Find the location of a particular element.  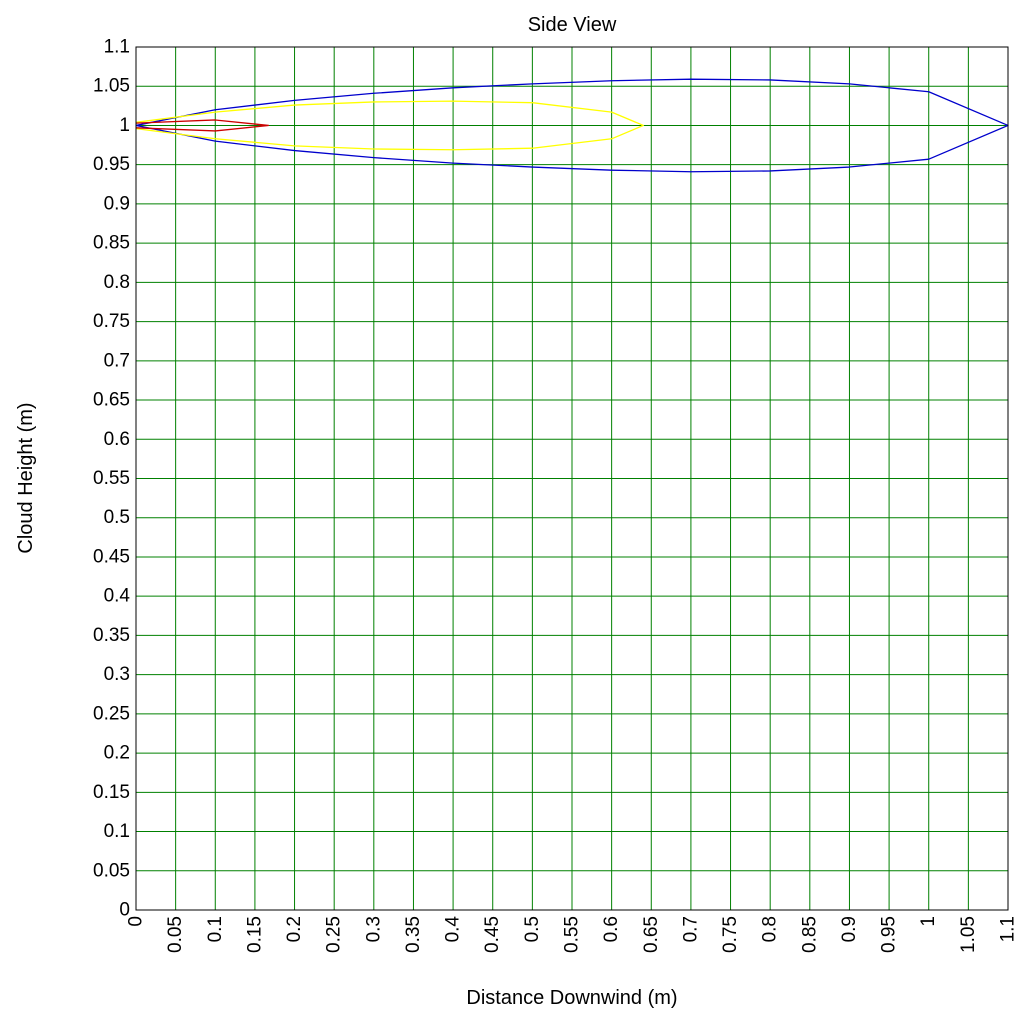

x-tick-label: 0.9 is located at coordinates (849, 929).